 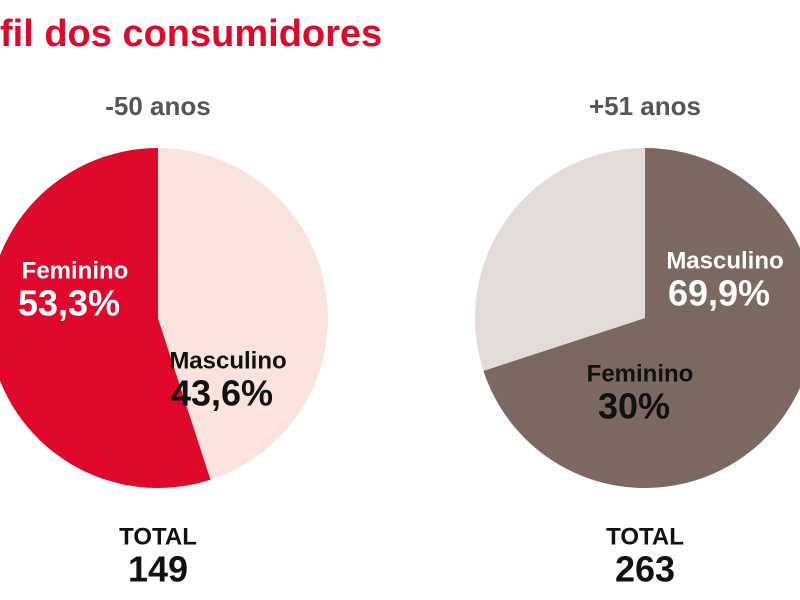 I want to click on total-value: 149, so click(x=158, y=569).